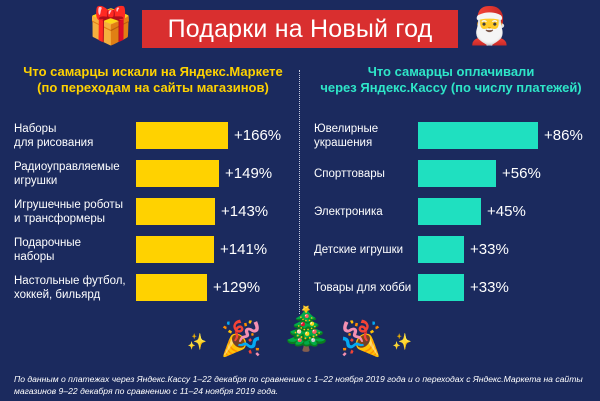 This screenshot has width=600, height=401. Describe the element at coordinates (521, 173) in the screenshot. I see `value-label: +56%` at that location.